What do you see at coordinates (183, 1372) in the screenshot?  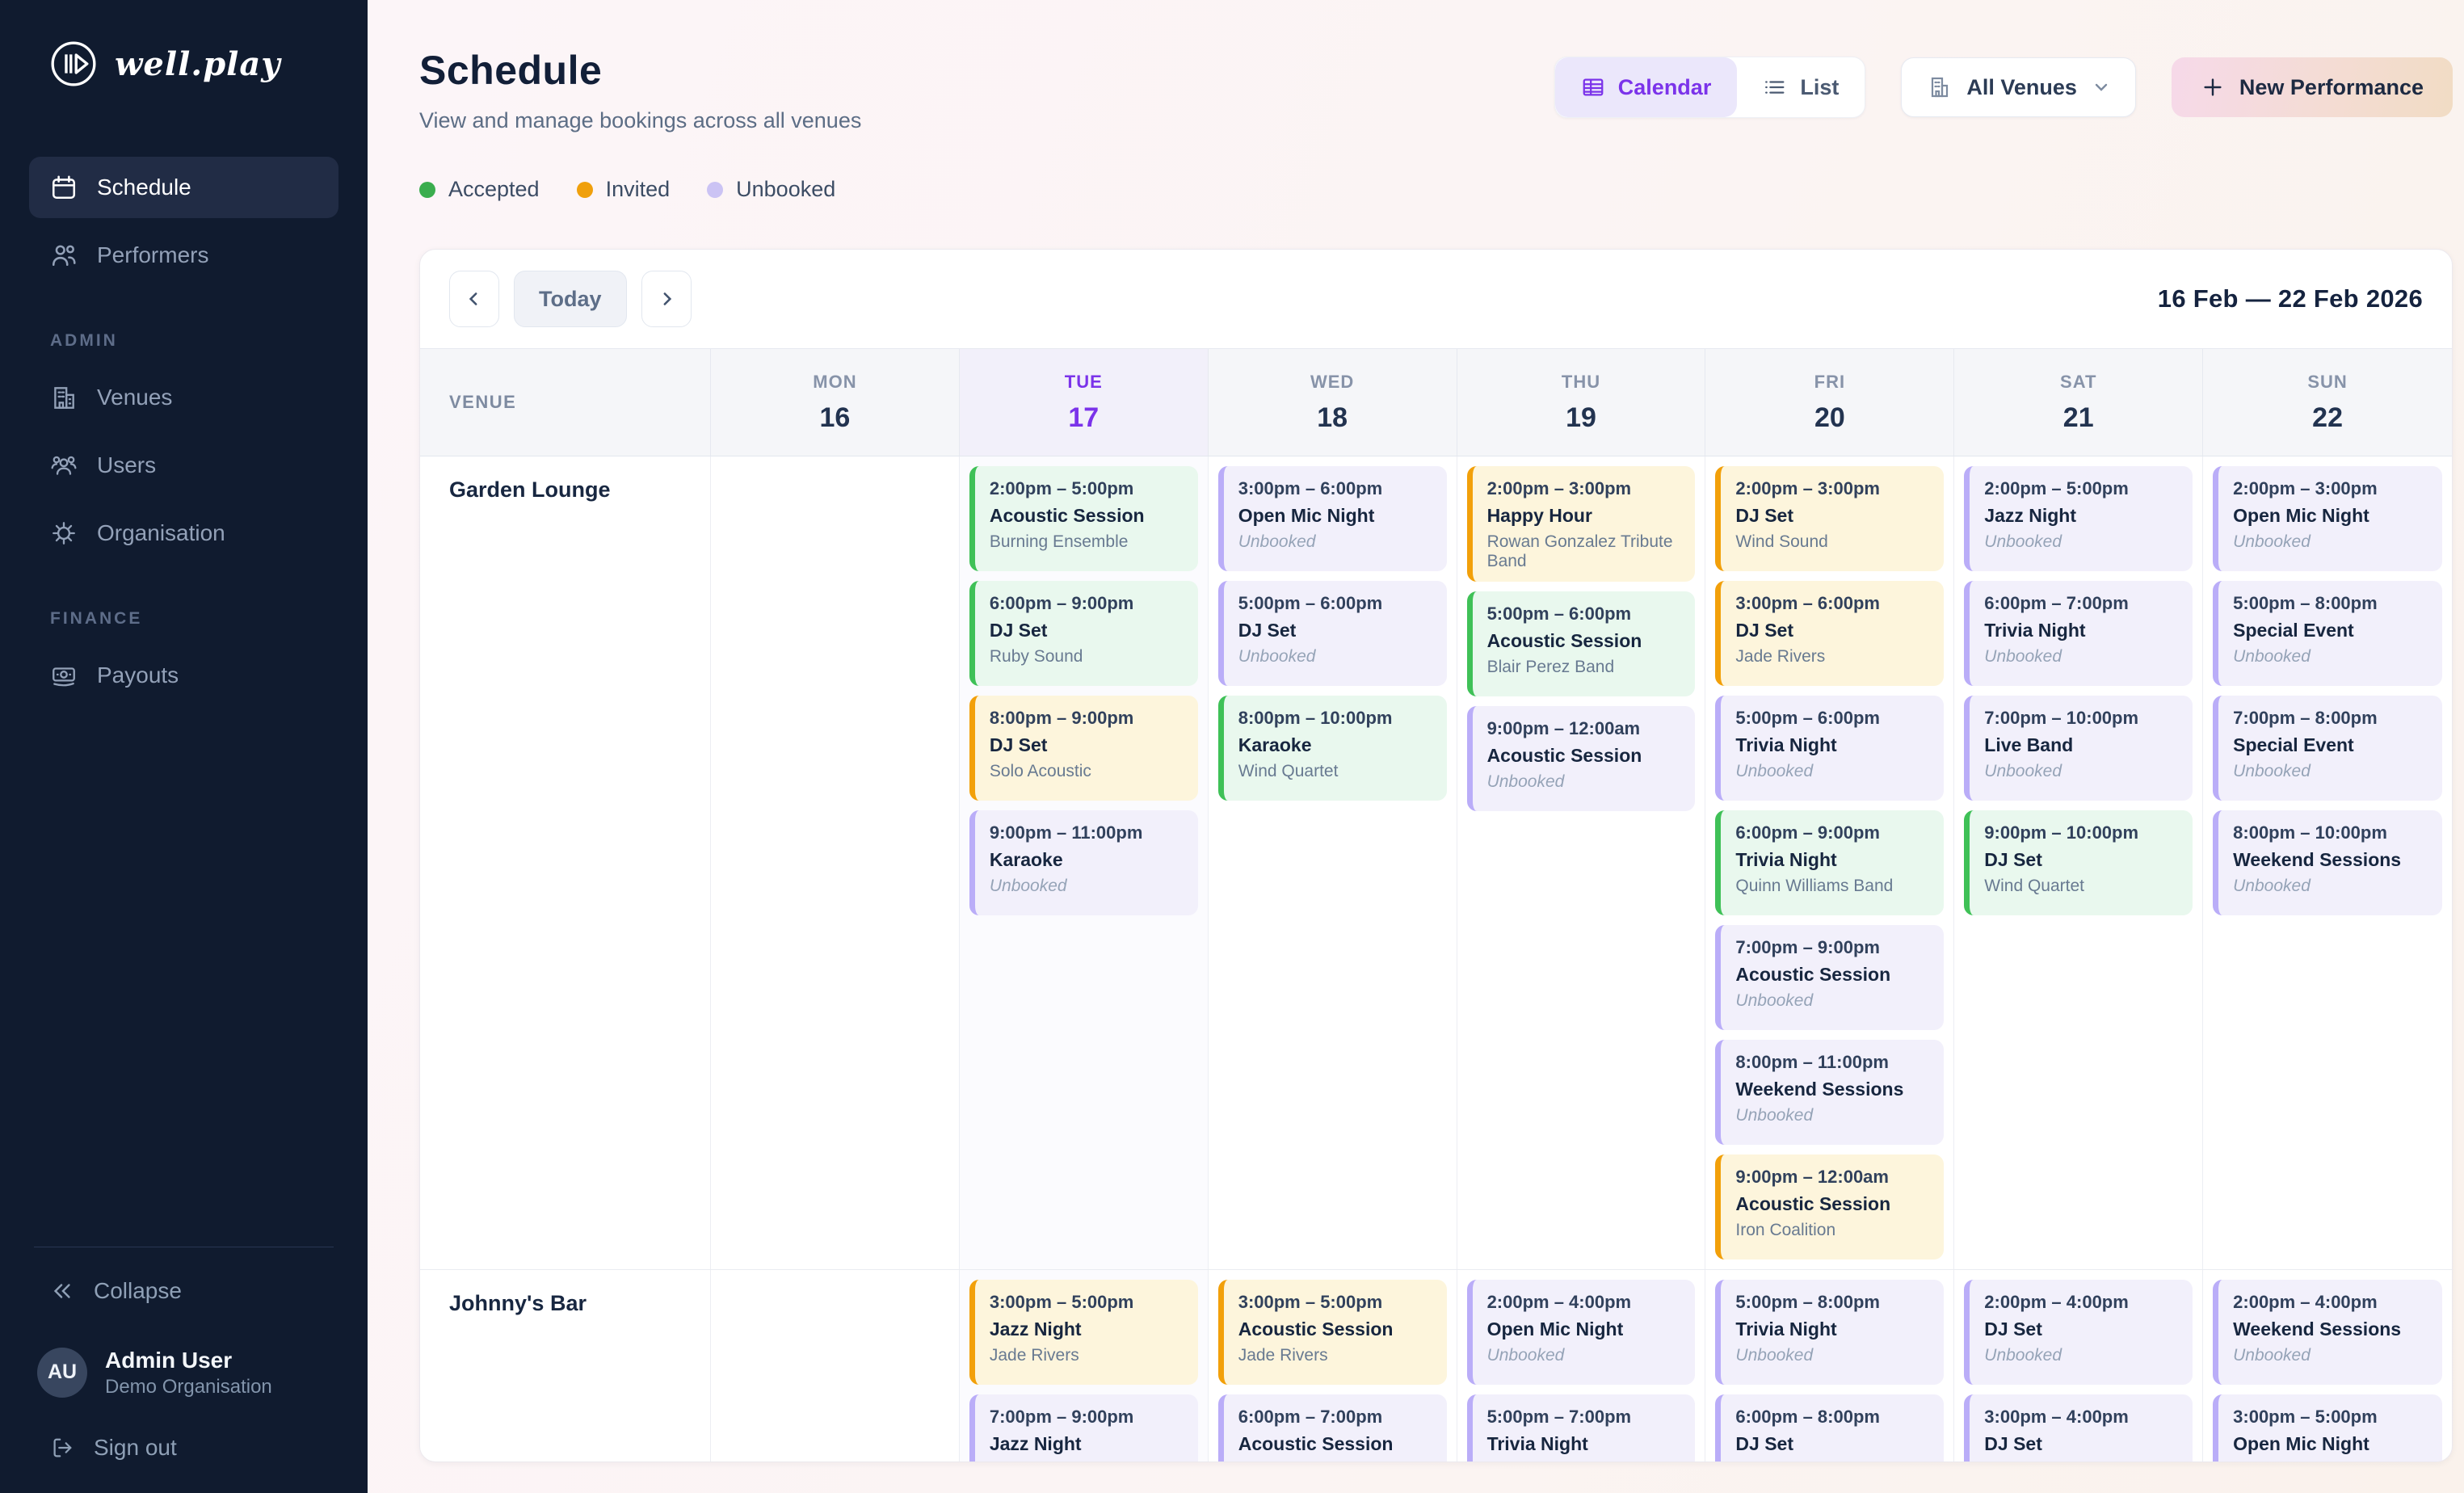 I see `user-profile: AU Admin User Demo Organisation` at bounding box center [183, 1372].